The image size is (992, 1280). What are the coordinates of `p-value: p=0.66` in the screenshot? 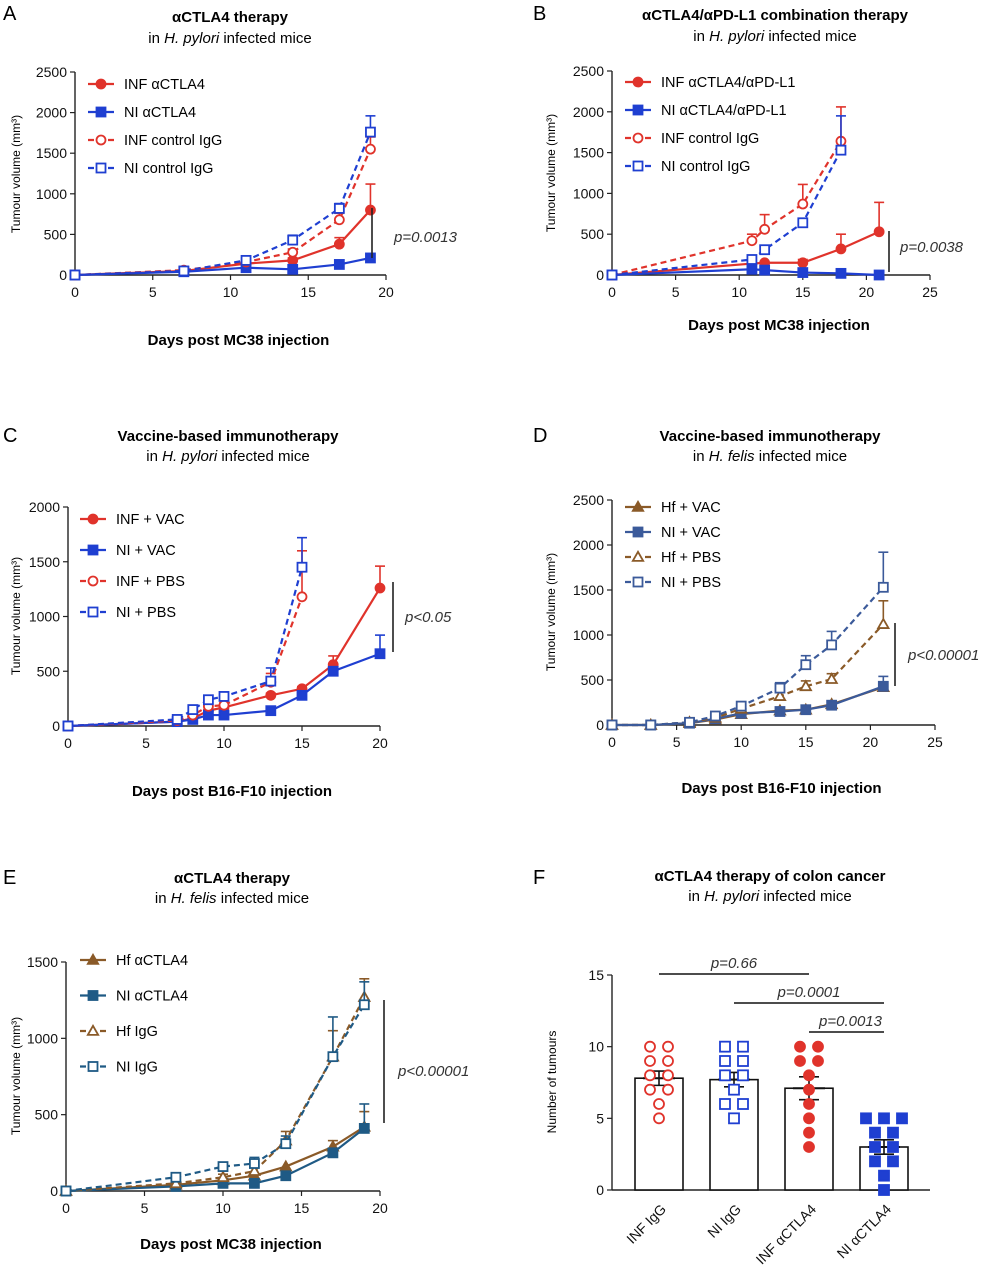 It's located at (734, 963).